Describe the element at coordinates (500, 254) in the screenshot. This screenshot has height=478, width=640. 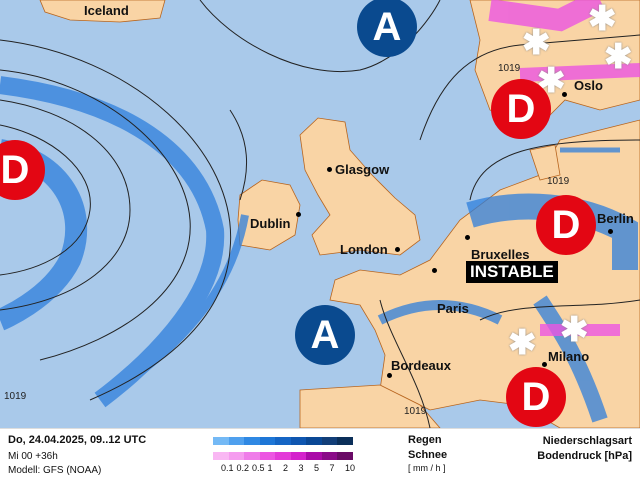
I see `city-label-bruxelles: Bruxelles` at that location.